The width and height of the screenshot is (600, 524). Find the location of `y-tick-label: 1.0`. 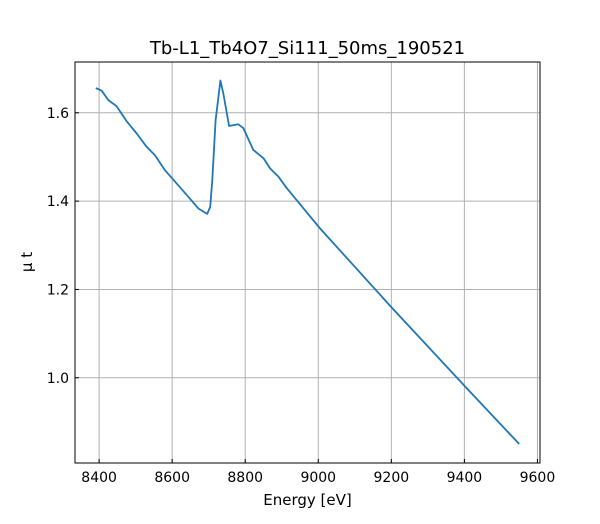

y-tick-label: 1.0 is located at coordinates (58, 379).